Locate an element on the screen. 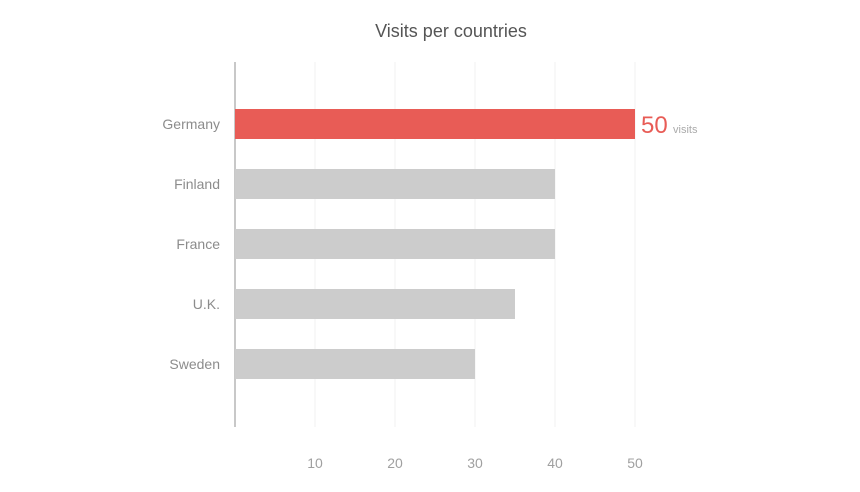  category-label: Sweden is located at coordinates (194, 364).